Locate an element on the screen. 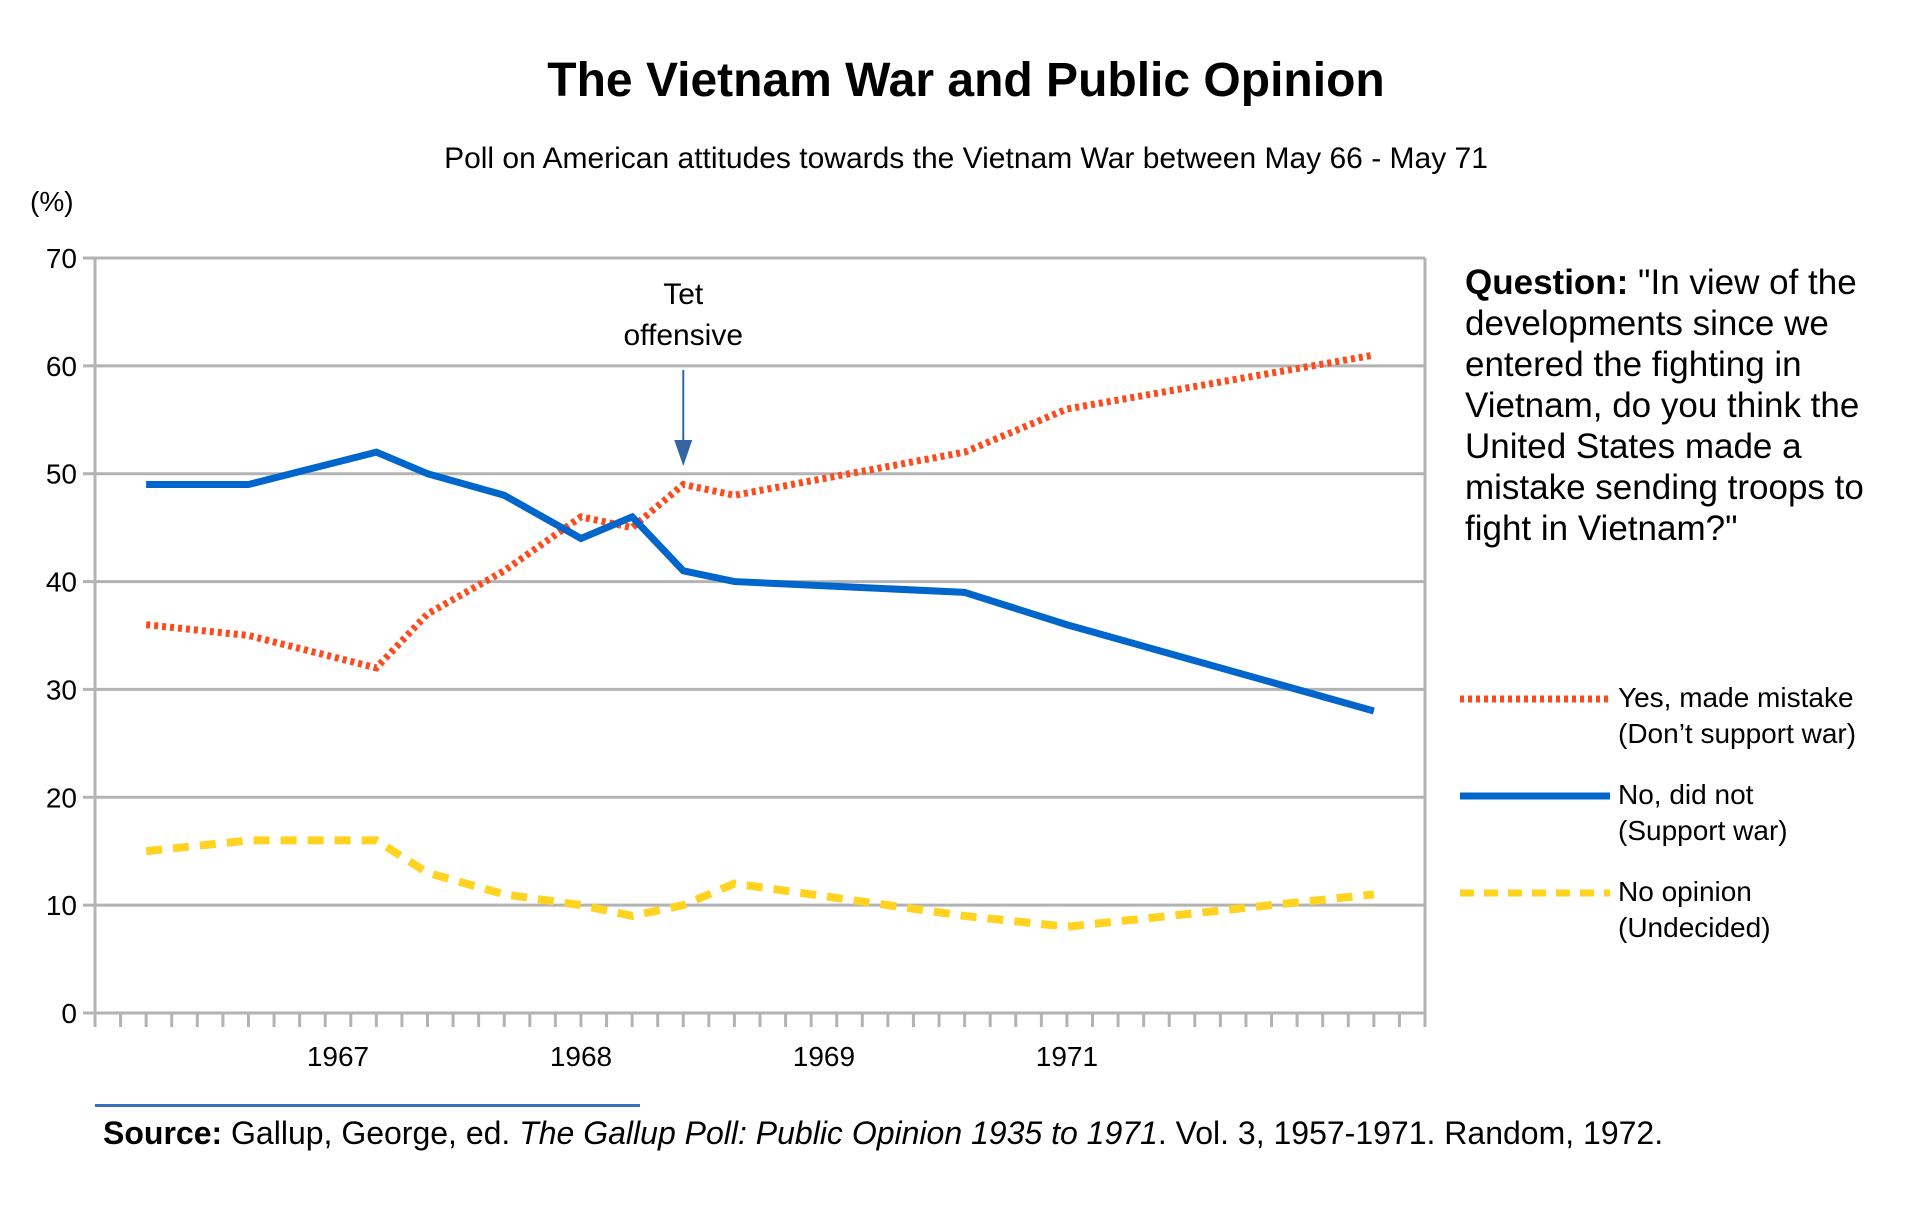 The width and height of the screenshot is (1920, 1214). y-tick-label: 30 is located at coordinates (61, 689).